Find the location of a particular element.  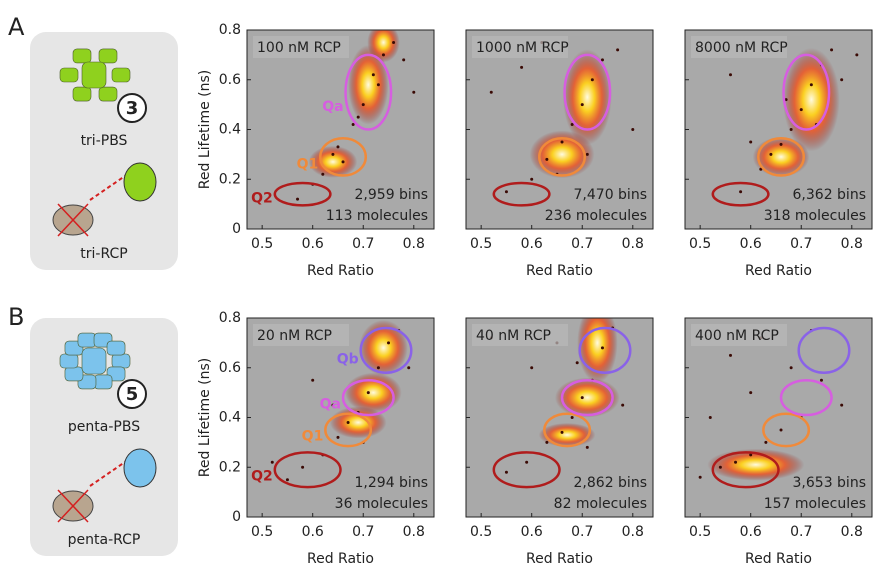

count-badge is located at coordinates (132, 108).